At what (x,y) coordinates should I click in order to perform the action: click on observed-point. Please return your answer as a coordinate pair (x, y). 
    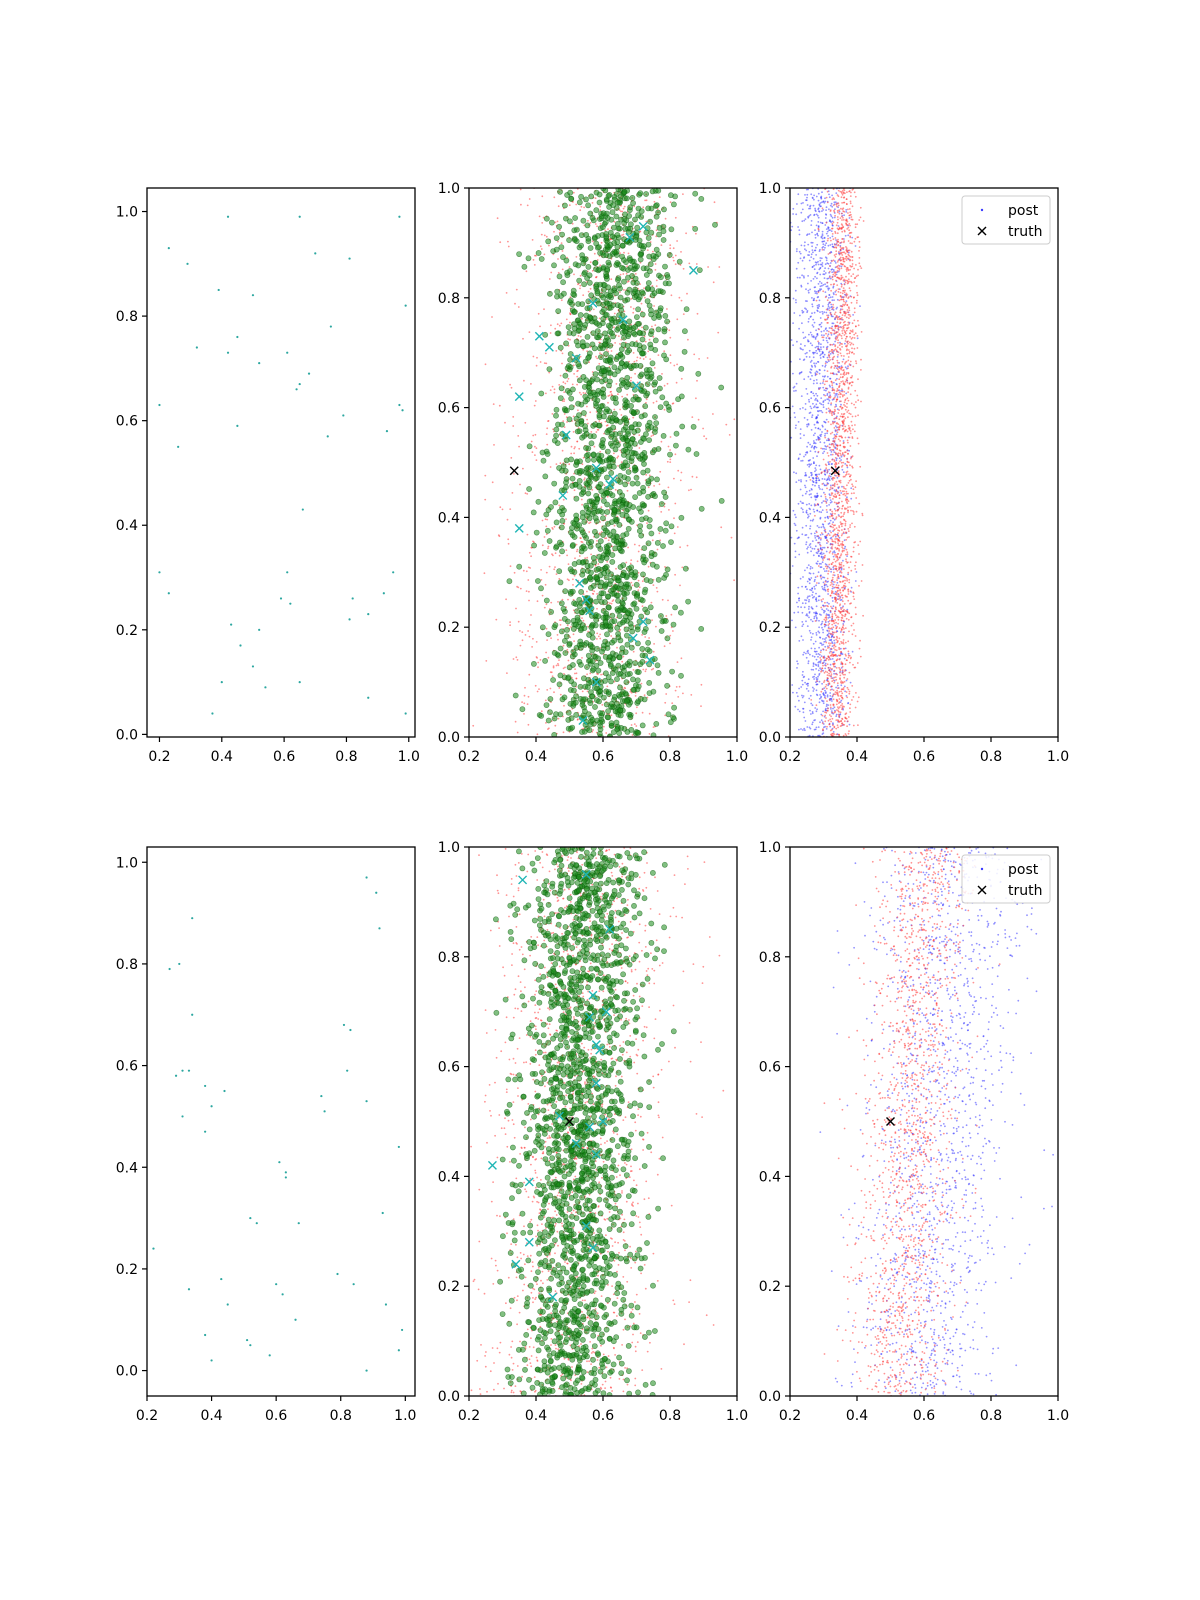
    Looking at the image, I should click on (231, 624).